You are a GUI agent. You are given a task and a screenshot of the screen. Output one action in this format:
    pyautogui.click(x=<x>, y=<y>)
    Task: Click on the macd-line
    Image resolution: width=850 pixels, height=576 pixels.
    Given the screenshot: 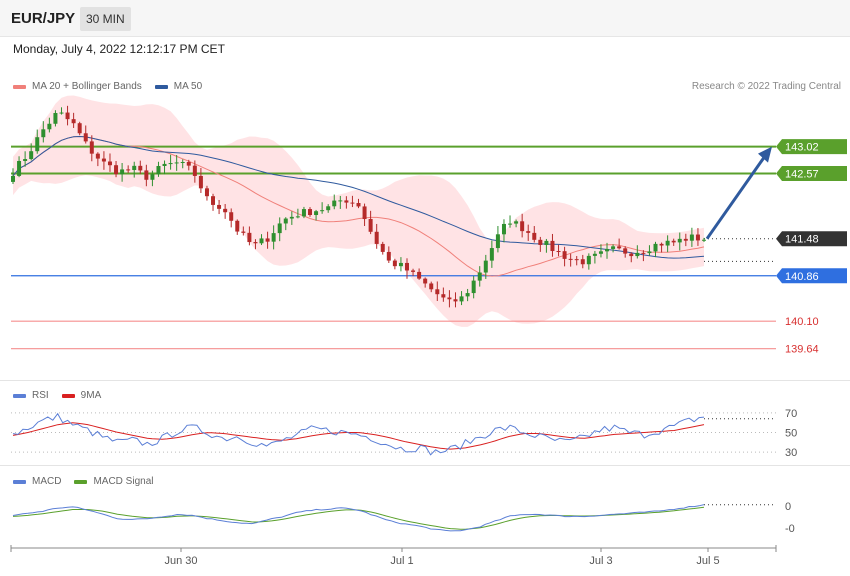 What is the action you would take?
    pyautogui.click(x=358, y=518)
    